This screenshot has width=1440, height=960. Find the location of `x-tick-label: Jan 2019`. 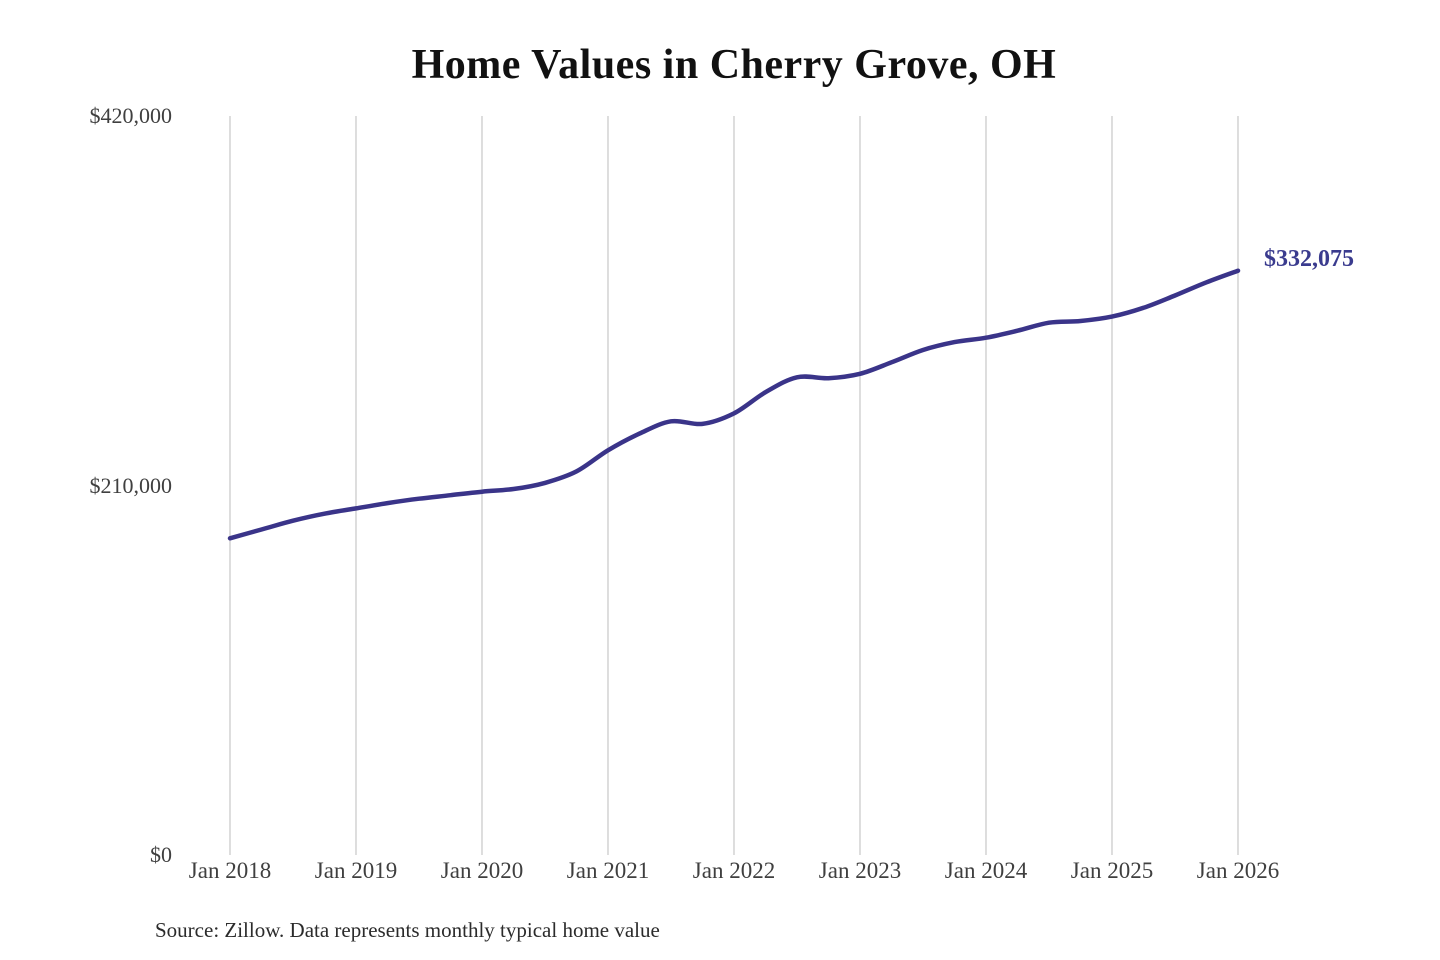

x-tick-label: Jan 2019 is located at coordinates (356, 870).